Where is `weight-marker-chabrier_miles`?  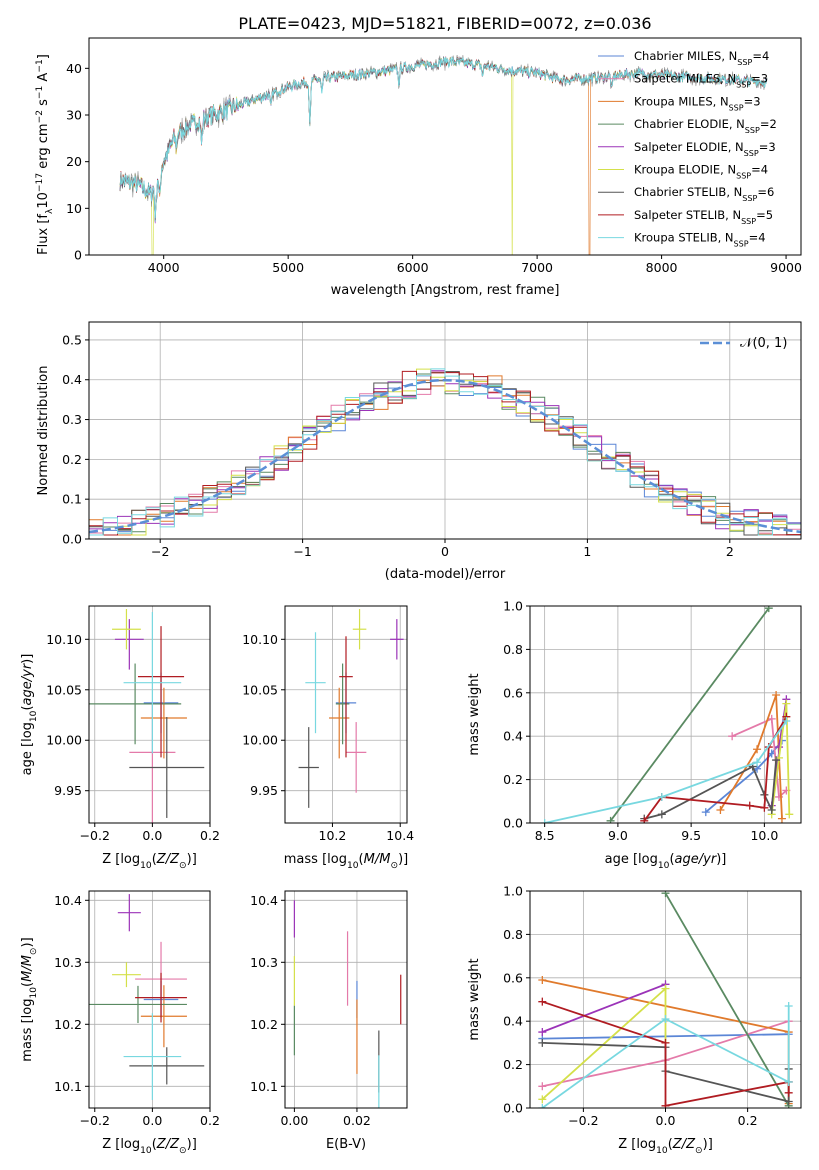 weight-marker-chabrier_miles is located at coordinates (705, 812).